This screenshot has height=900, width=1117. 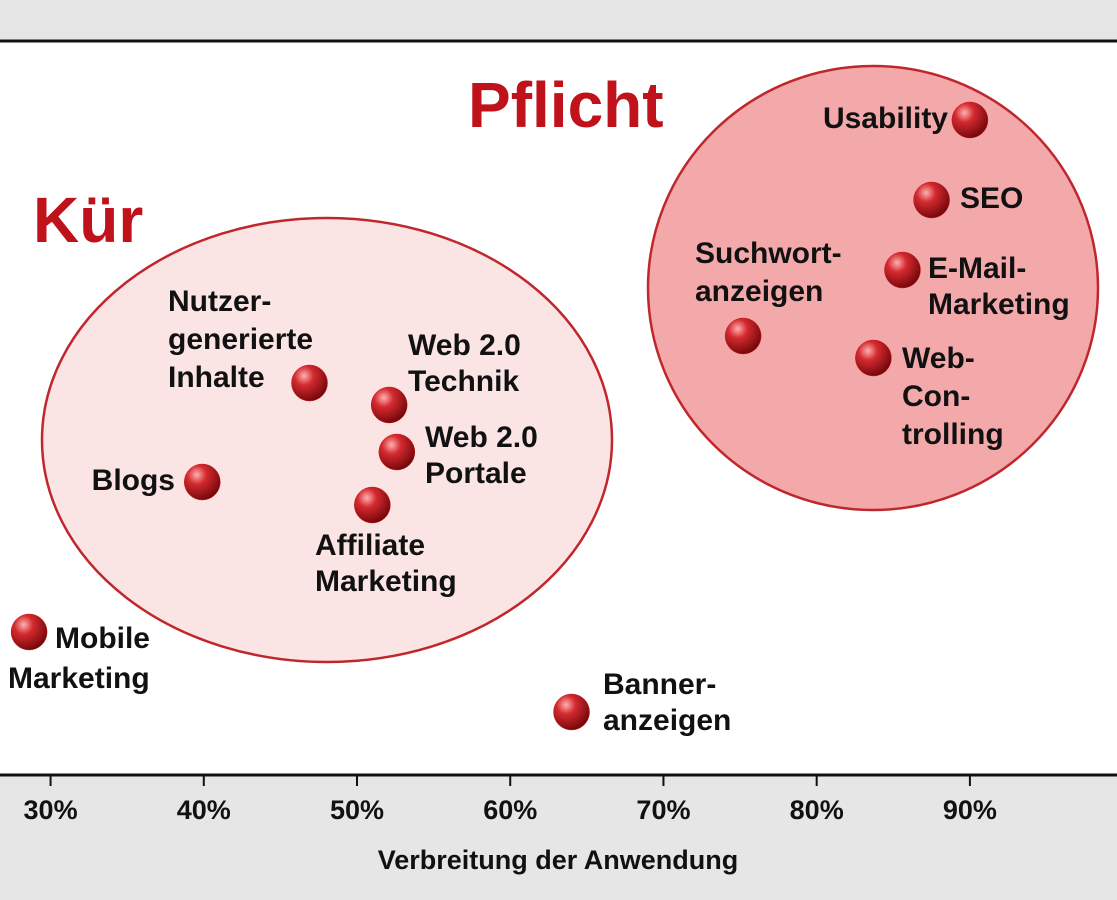 What do you see at coordinates (566, 105) in the screenshot?
I see `group-label: Pflicht` at bounding box center [566, 105].